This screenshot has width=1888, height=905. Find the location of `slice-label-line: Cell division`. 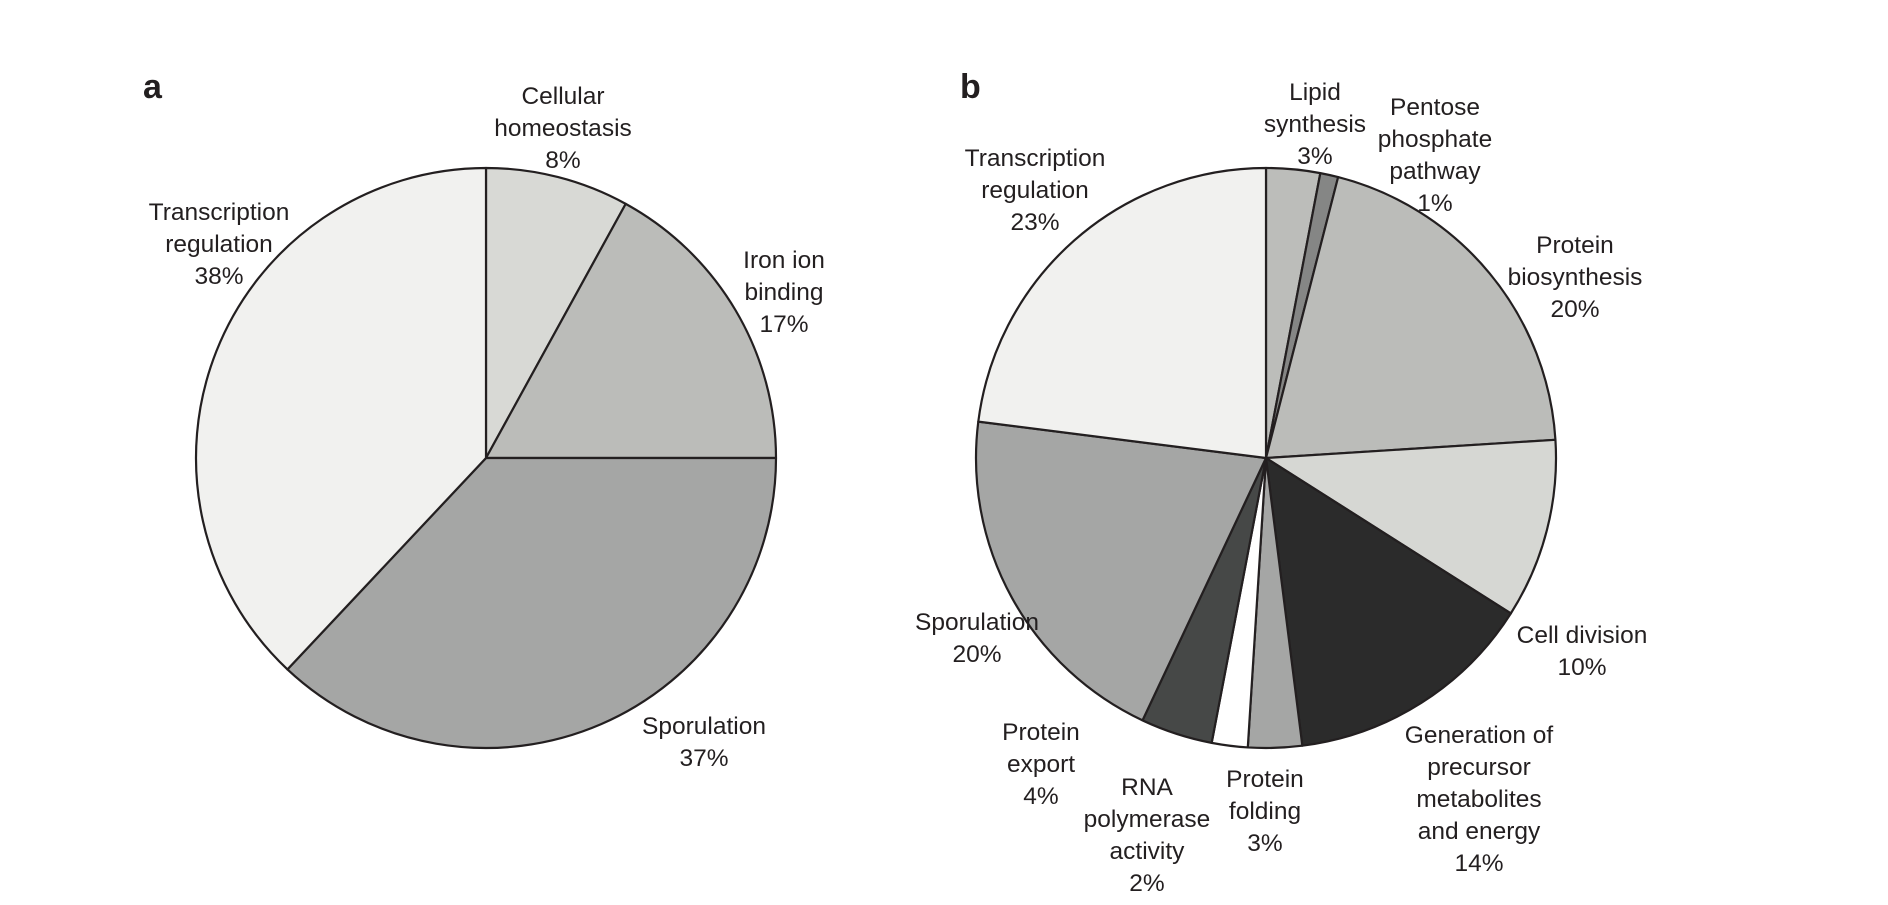

slice-label-line: Cell division is located at coordinates (1582, 635).